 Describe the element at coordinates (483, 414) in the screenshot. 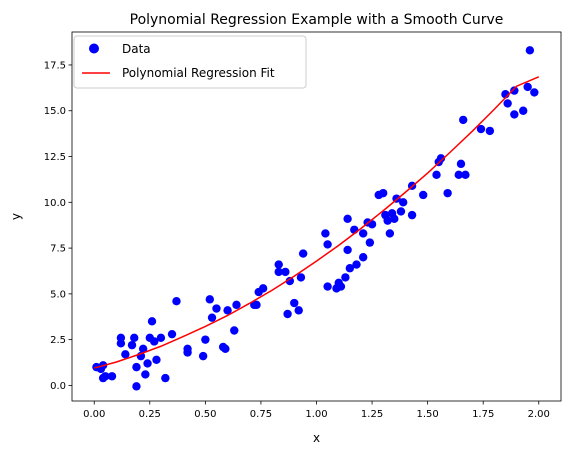

I see `x-tick-label: 1.75` at that location.